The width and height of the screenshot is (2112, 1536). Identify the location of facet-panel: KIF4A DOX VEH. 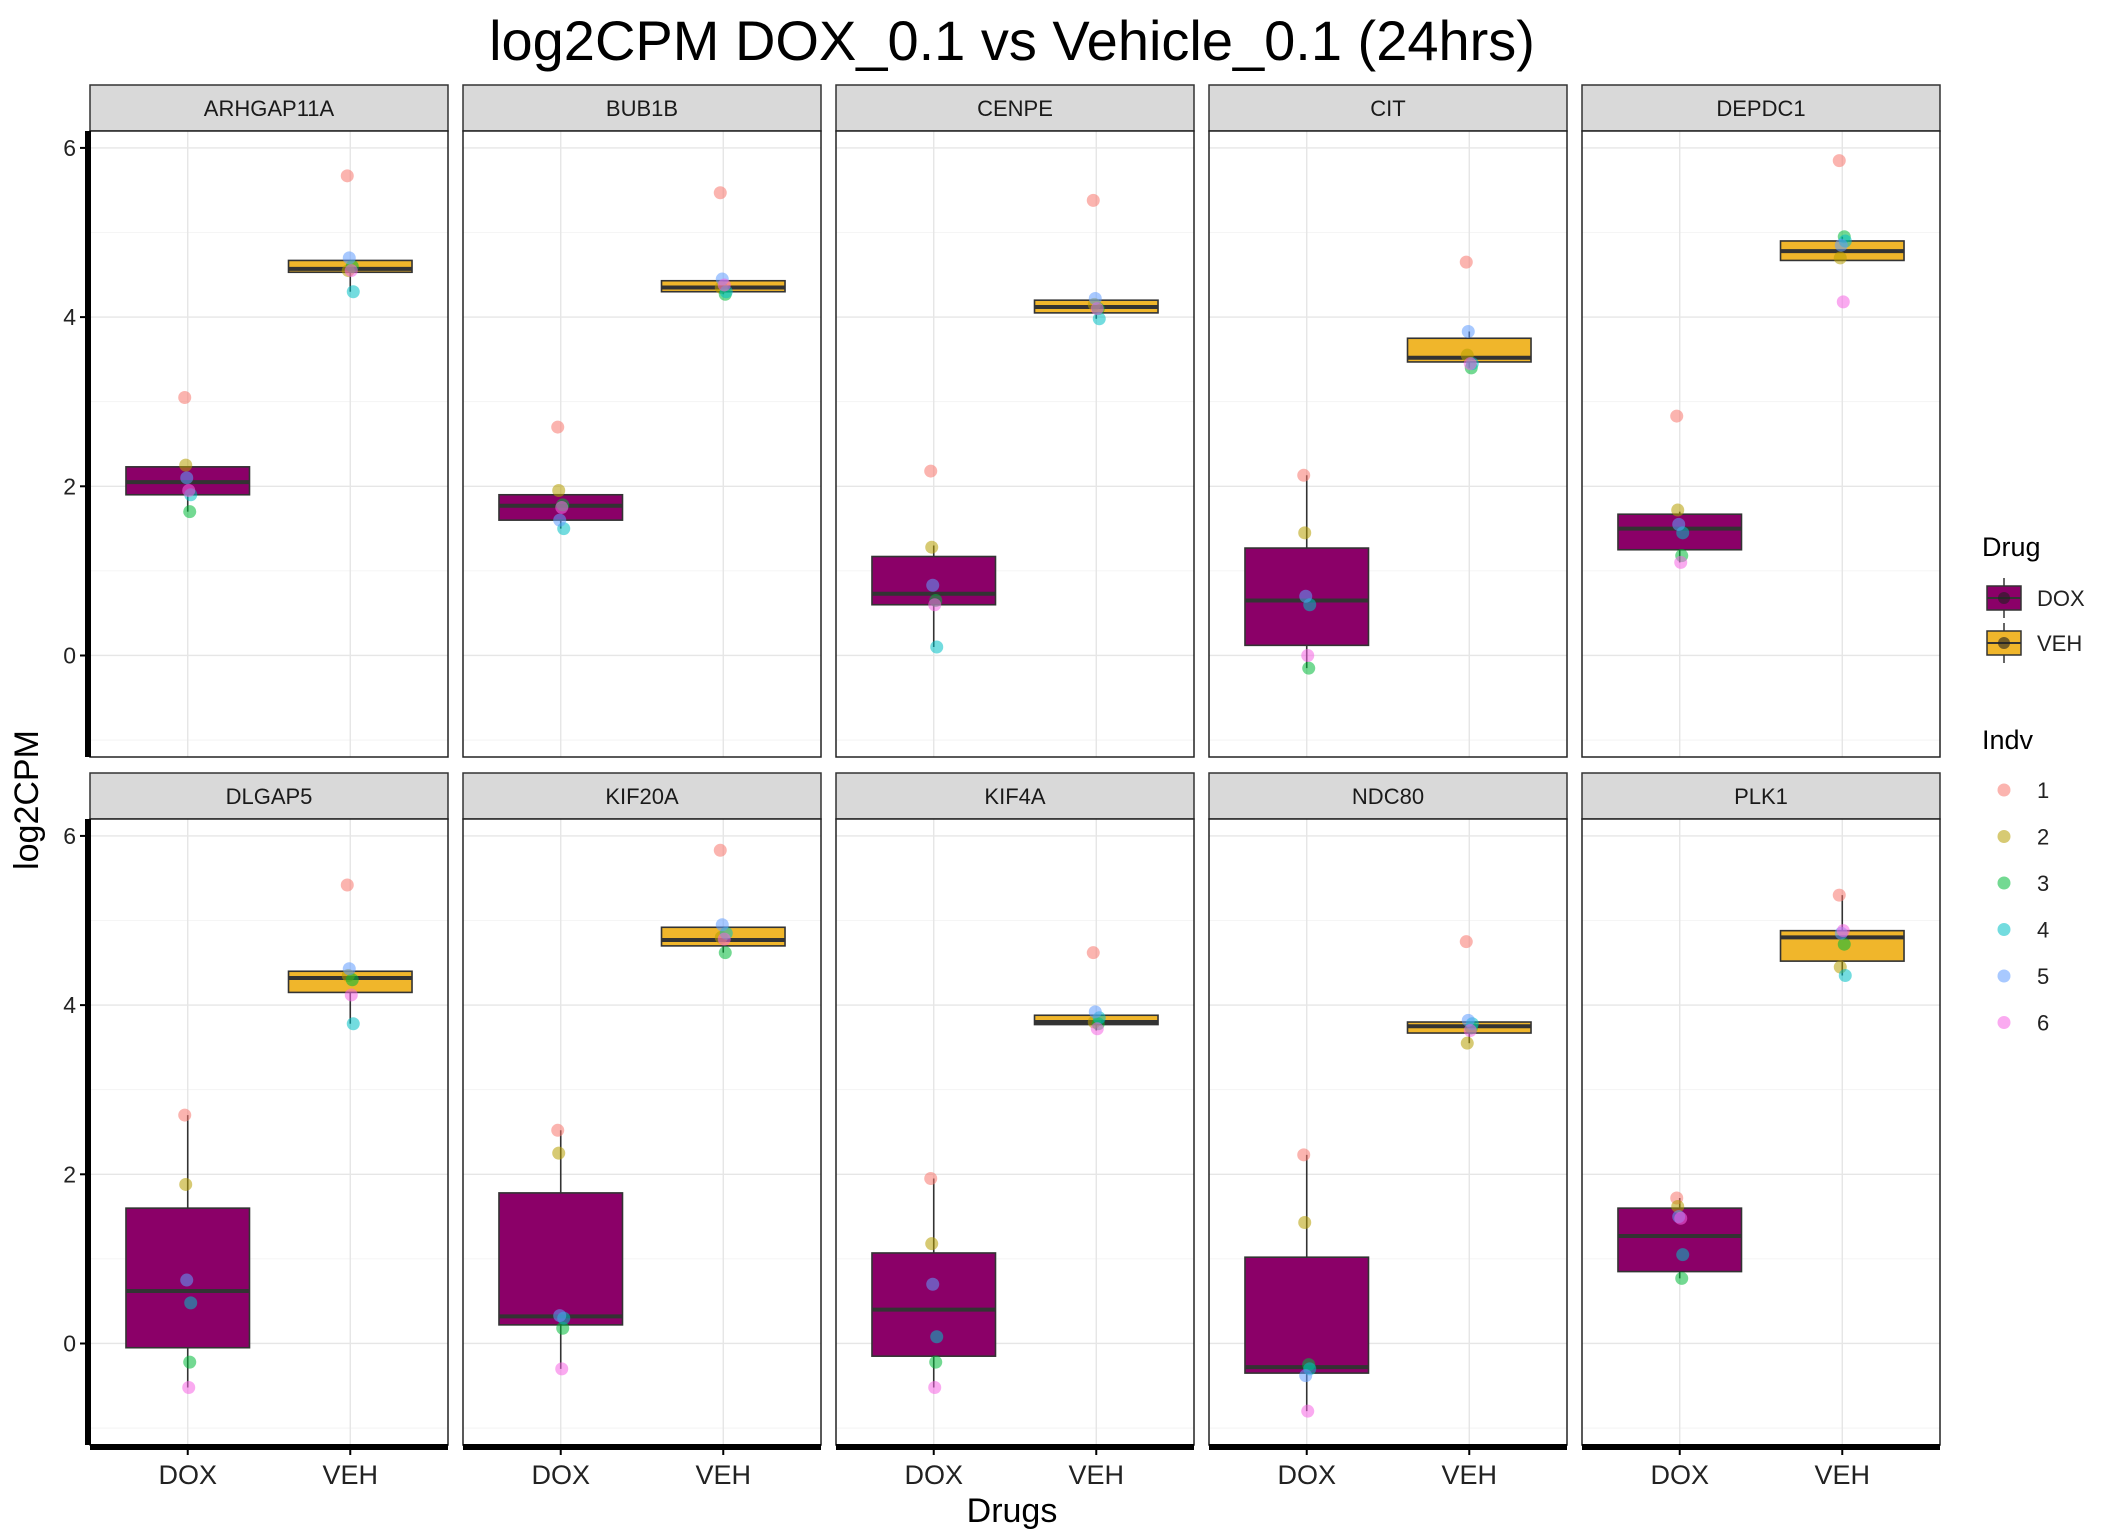
(1015, 1131).